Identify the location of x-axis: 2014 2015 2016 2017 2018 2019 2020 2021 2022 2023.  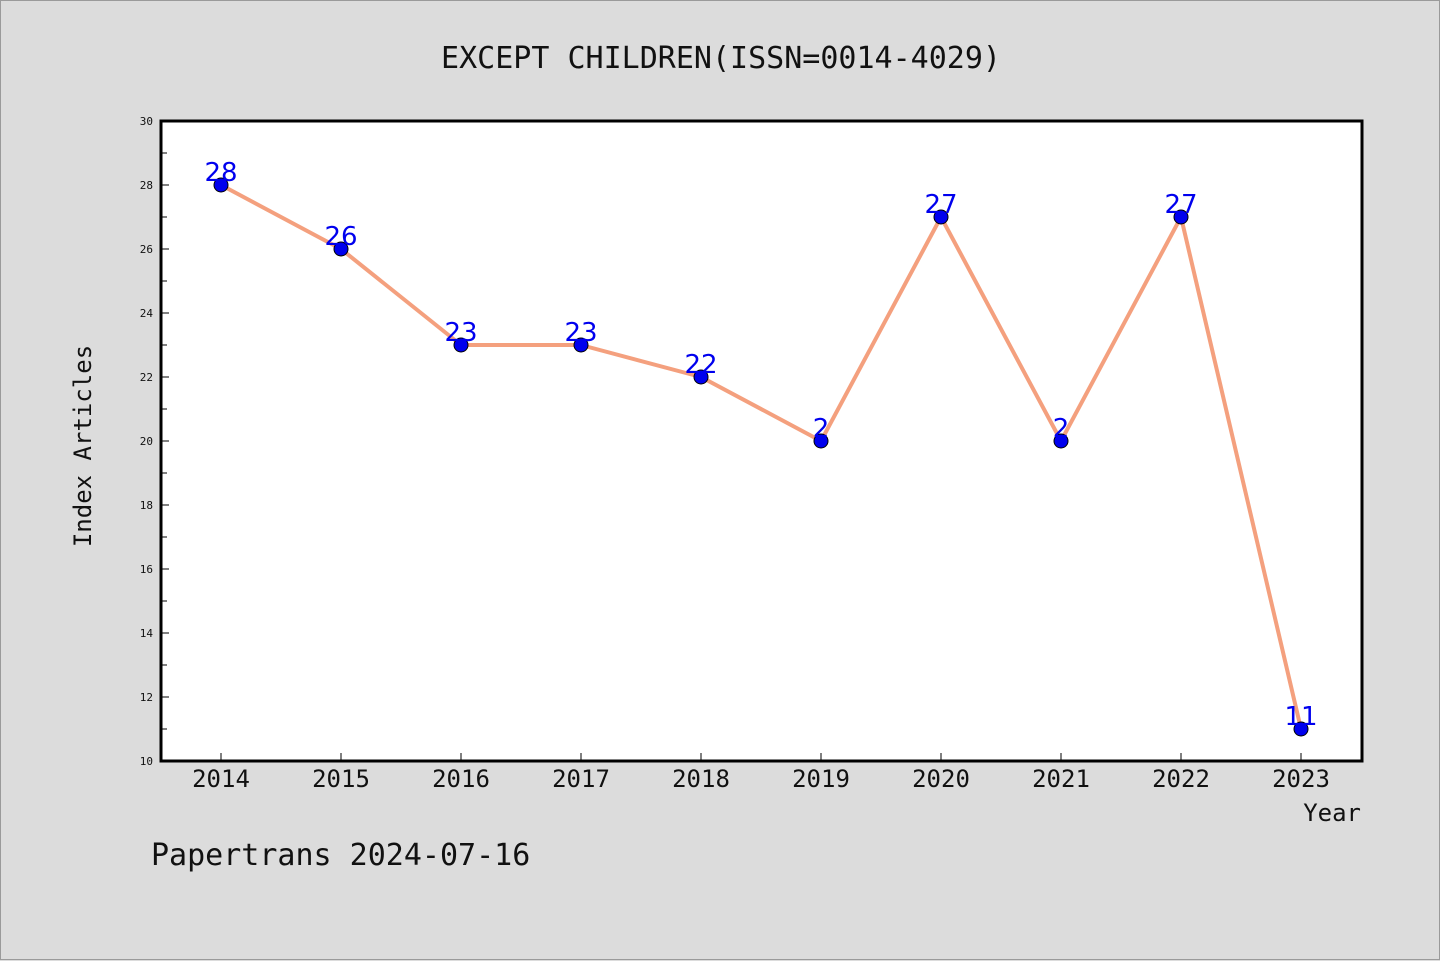
(761, 773).